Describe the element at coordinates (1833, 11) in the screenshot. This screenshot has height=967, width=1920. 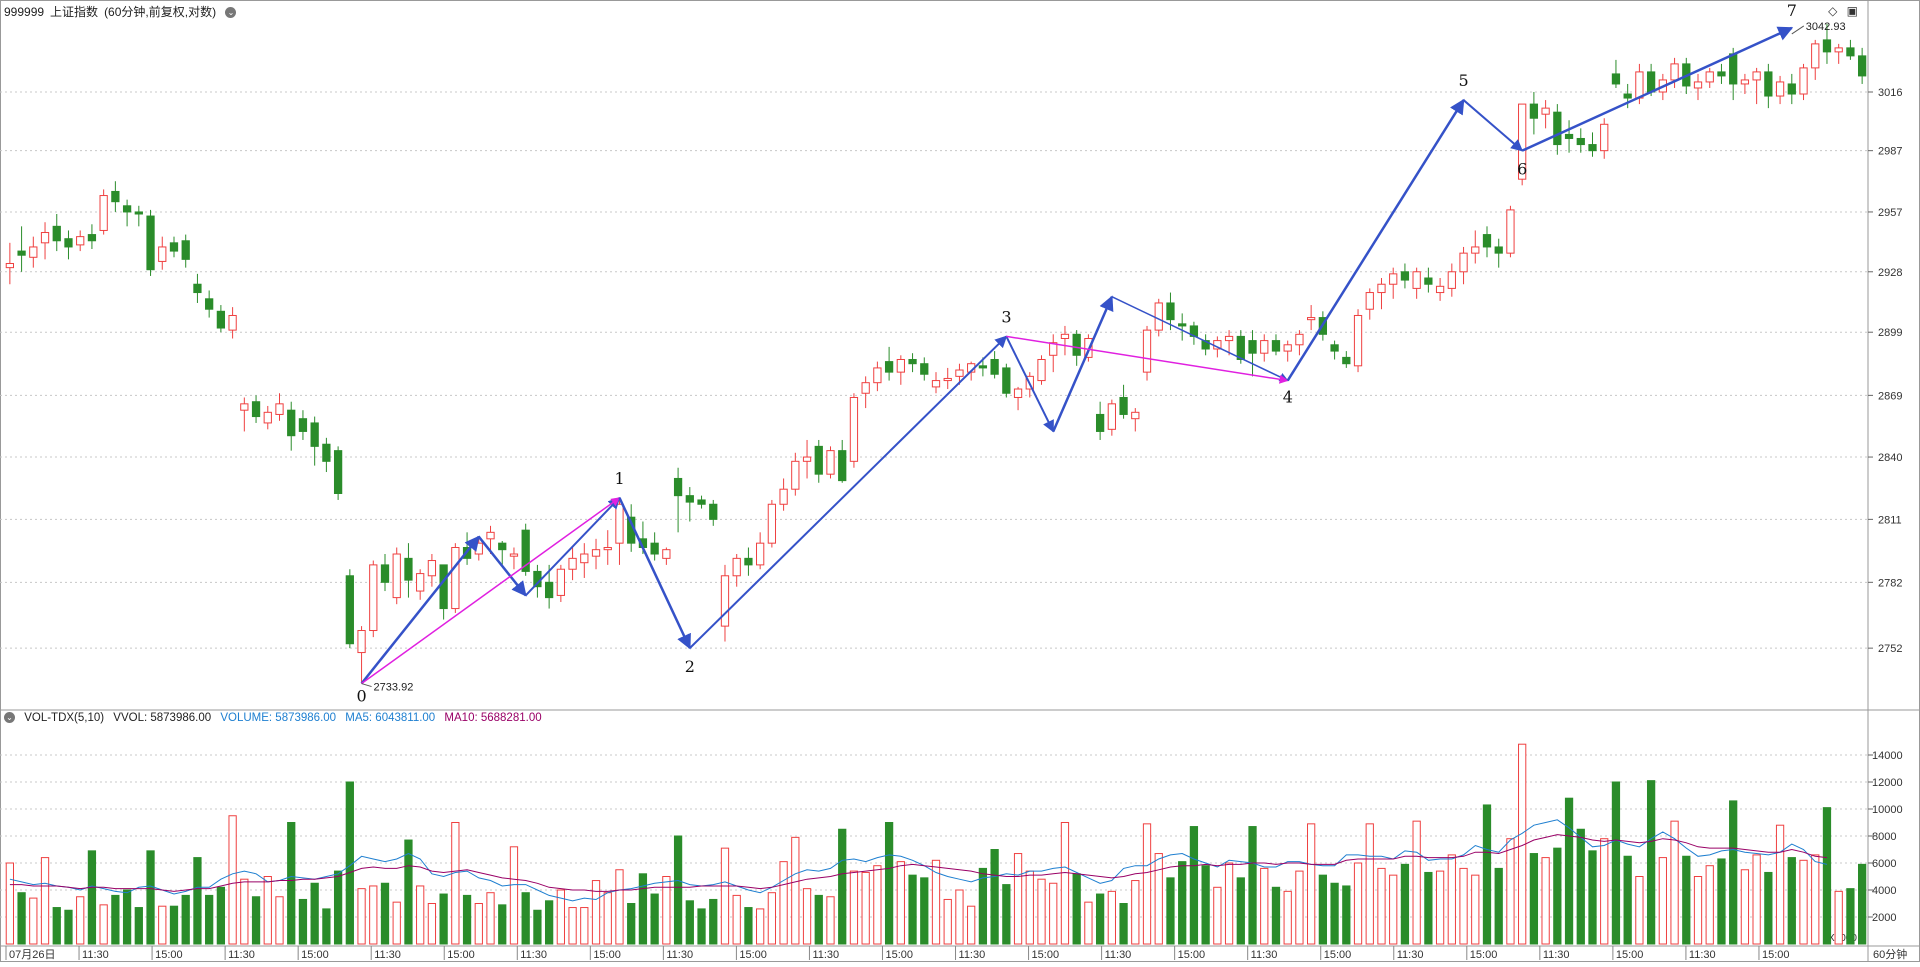
I see `diamond-icon: ◇` at that location.